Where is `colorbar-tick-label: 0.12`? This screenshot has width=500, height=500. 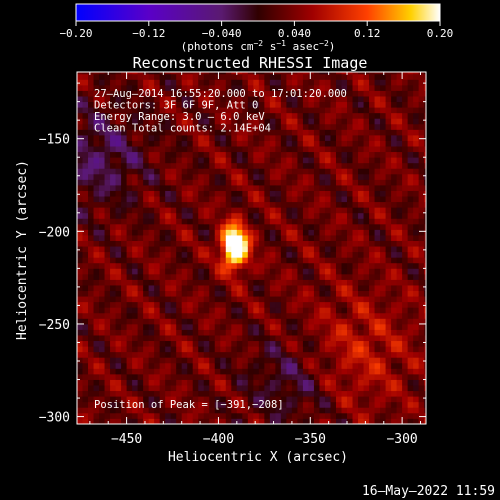 colorbar-tick-label: 0.12 is located at coordinates (367, 33).